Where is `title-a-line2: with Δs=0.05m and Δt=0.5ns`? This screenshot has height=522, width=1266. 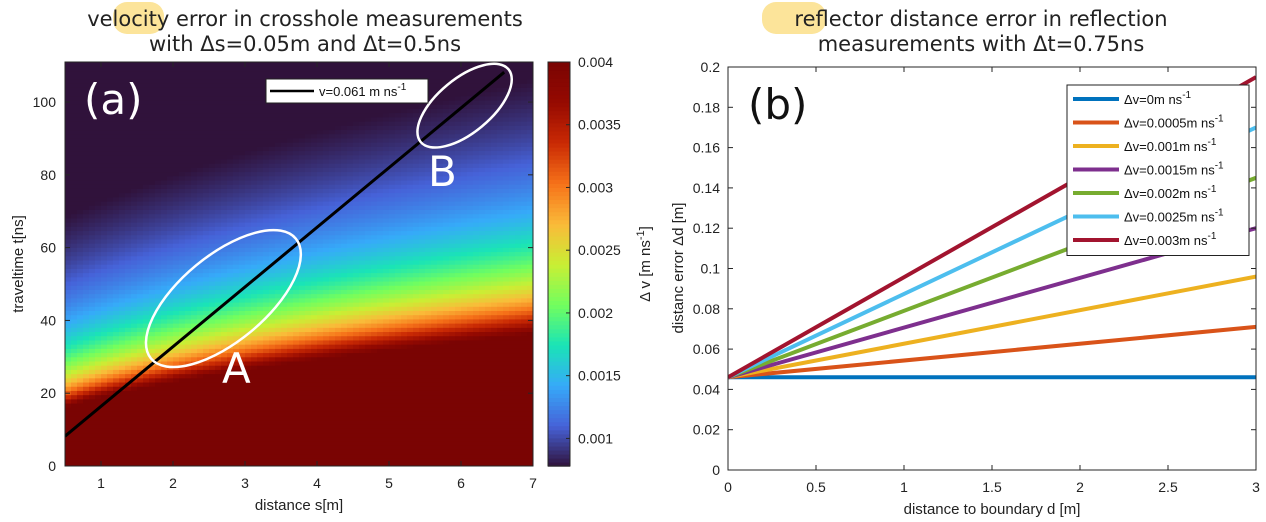
title-a-line2: with Δs=0.05m and Δt=0.5ns is located at coordinates (305, 44).